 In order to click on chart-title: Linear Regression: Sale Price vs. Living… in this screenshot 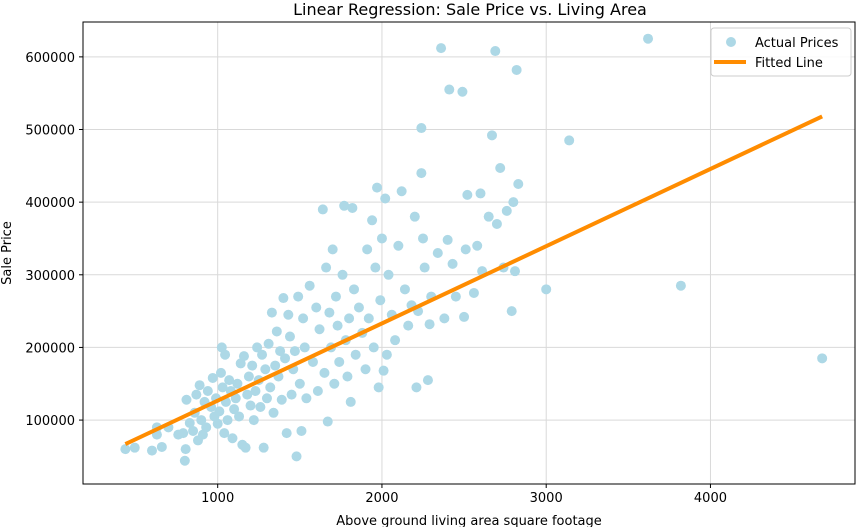, I will do `click(470, 9)`.